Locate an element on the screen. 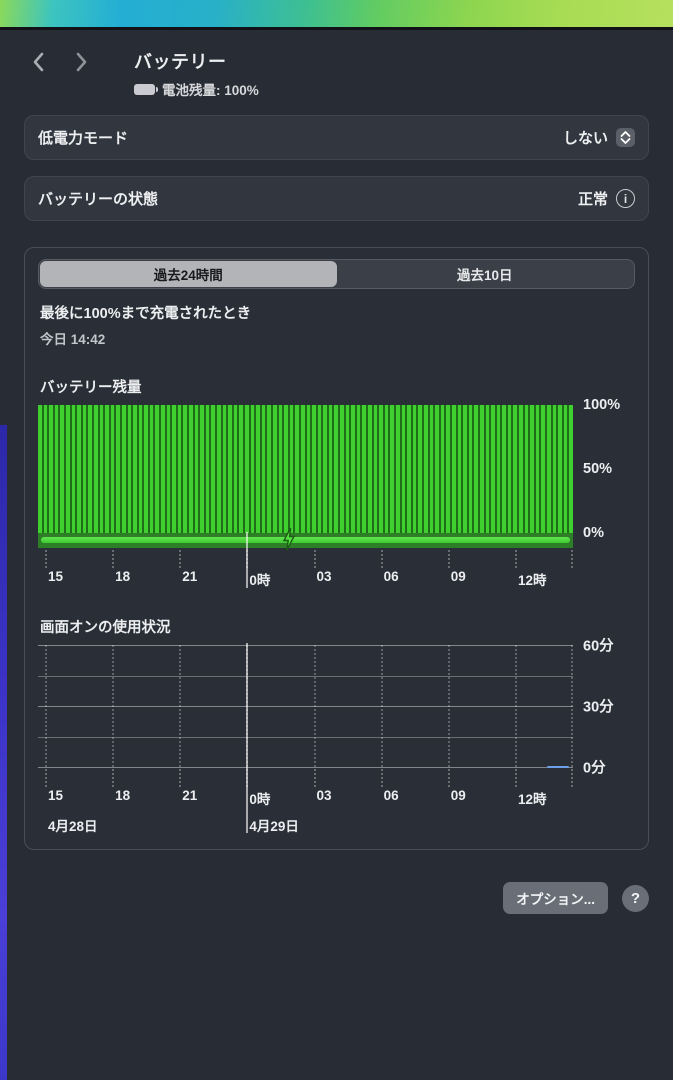 This screenshot has height=1080, width=673. usage-plot-area is located at coordinates (306, 706).